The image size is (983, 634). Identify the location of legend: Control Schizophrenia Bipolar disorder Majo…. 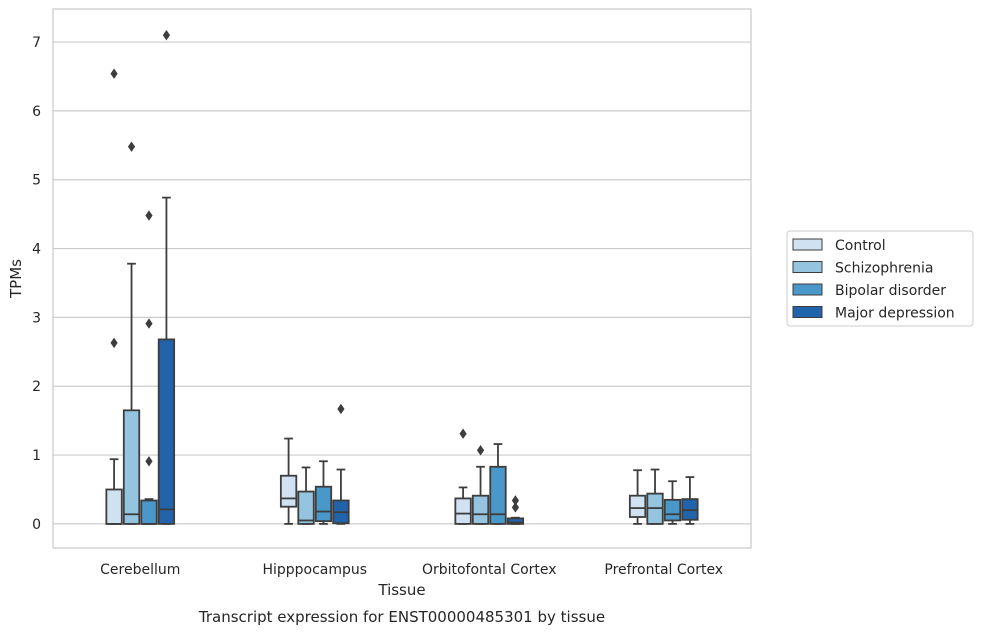
(880, 278).